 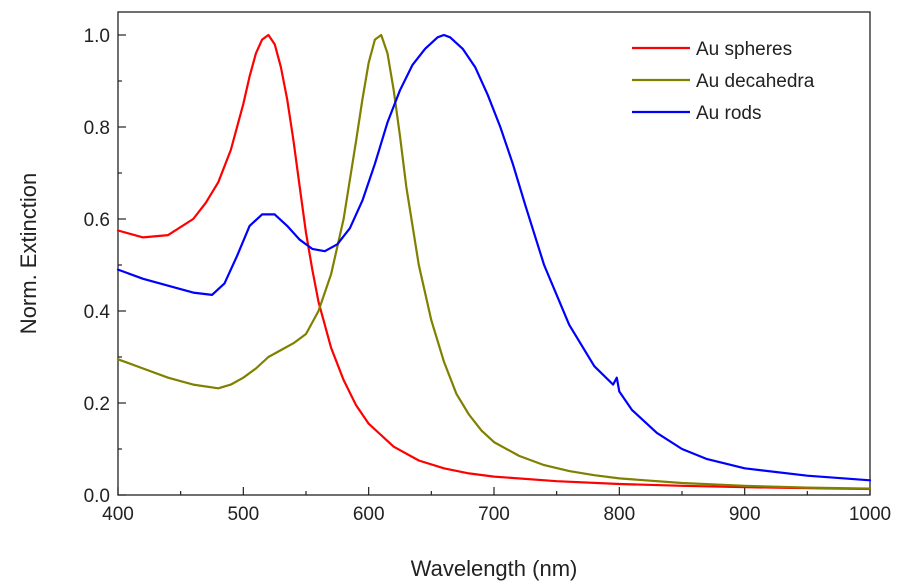 What do you see at coordinates (744, 49) in the screenshot?
I see `legend-label-au-spheres: Au spheres` at bounding box center [744, 49].